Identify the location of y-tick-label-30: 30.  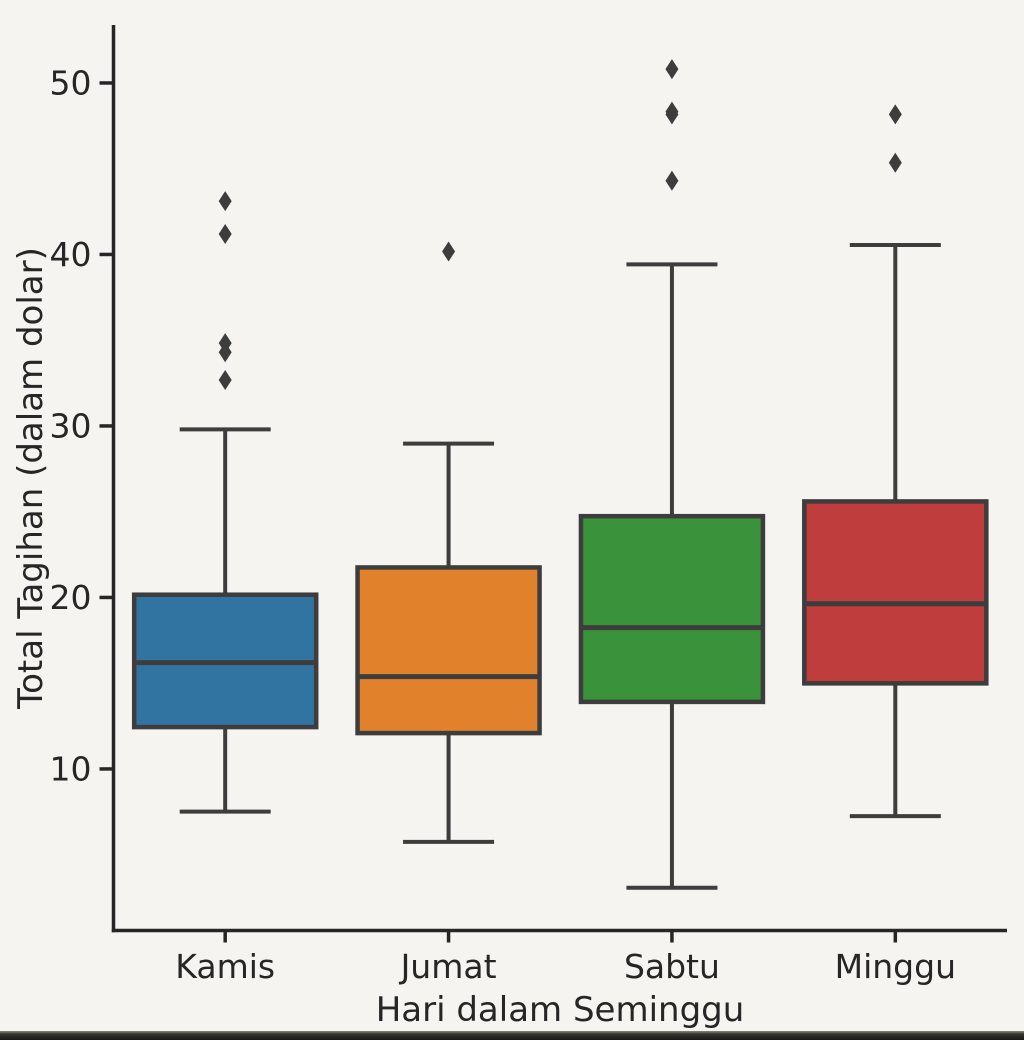
(71, 425).